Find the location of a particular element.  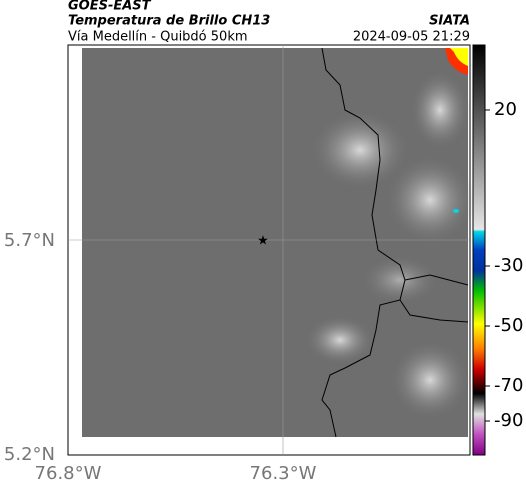

lon-label: 76.8°W is located at coordinates (68, 473).